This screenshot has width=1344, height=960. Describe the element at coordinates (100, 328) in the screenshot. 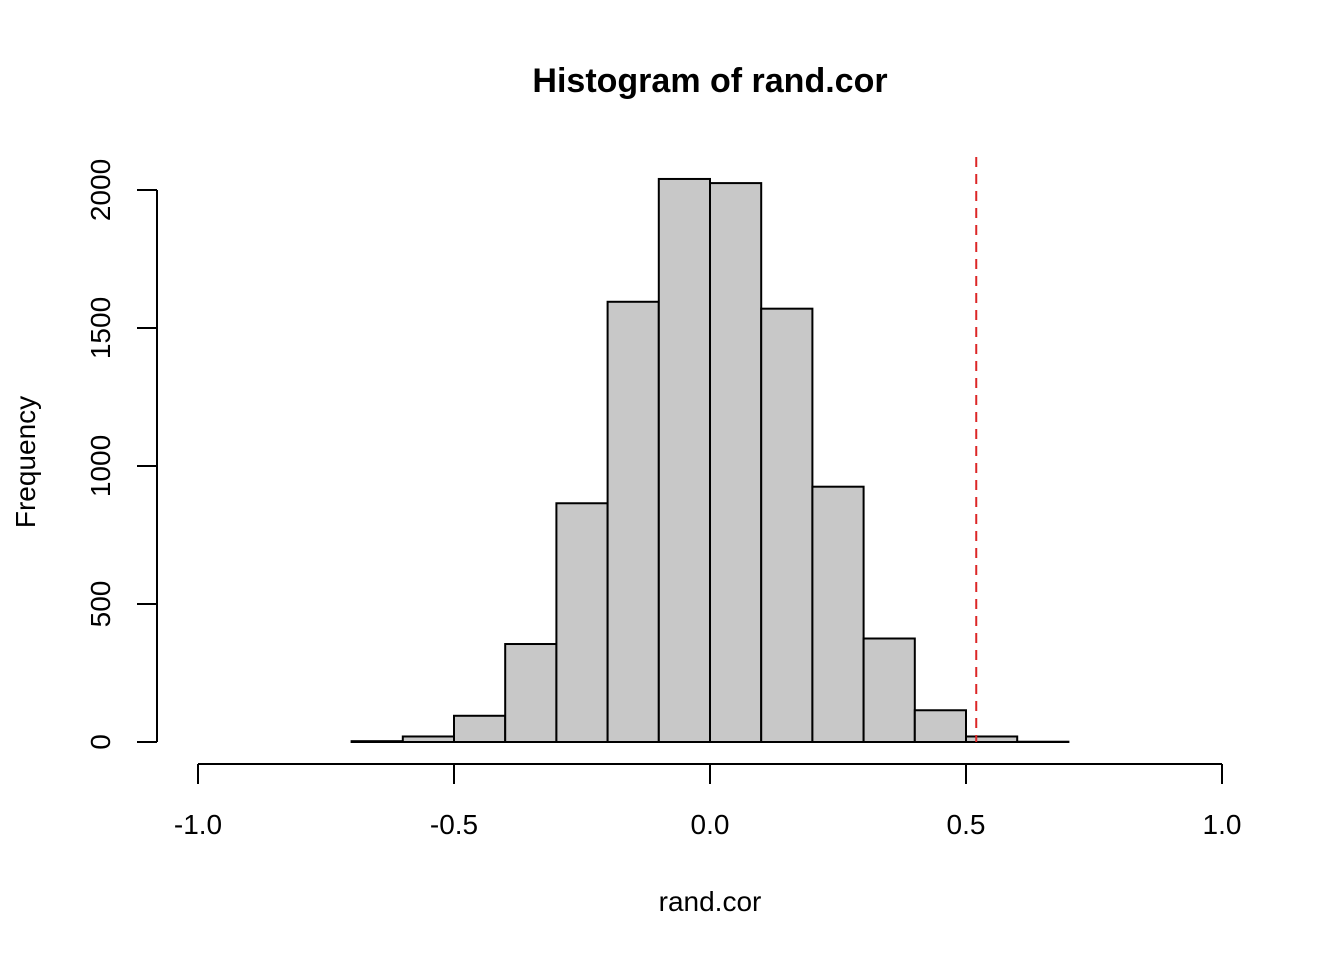

I see `y-tick-label: 1500` at that location.